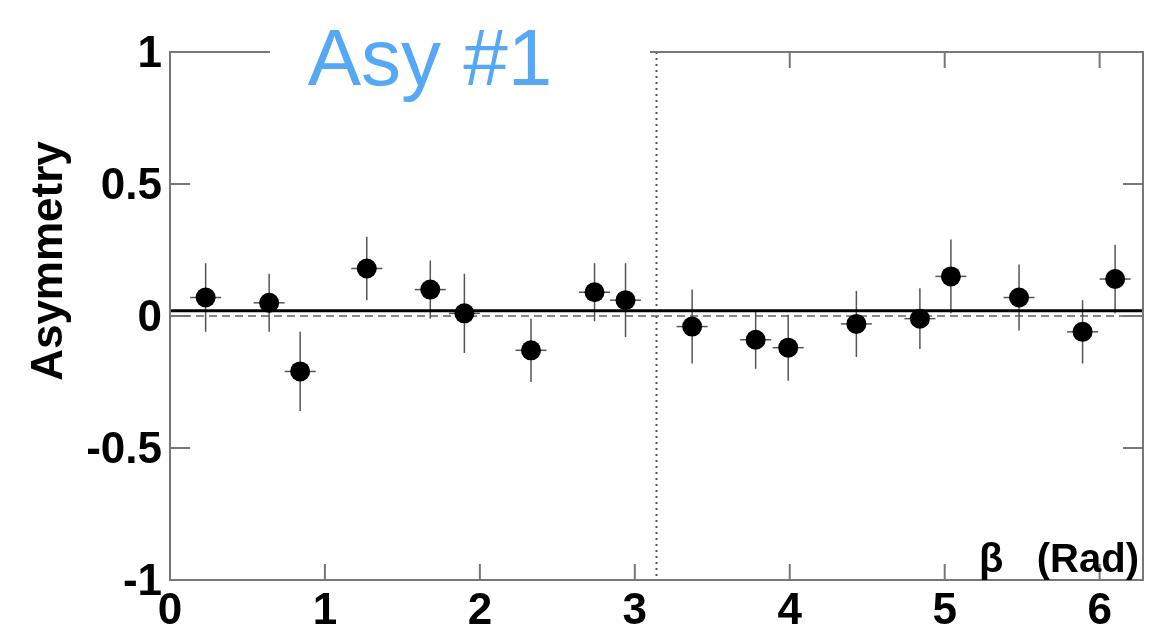 The image size is (1150, 640). What do you see at coordinates (944, 608) in the screenshot?
I see `x-tick-label: 5` at bounding box center [944, 608].